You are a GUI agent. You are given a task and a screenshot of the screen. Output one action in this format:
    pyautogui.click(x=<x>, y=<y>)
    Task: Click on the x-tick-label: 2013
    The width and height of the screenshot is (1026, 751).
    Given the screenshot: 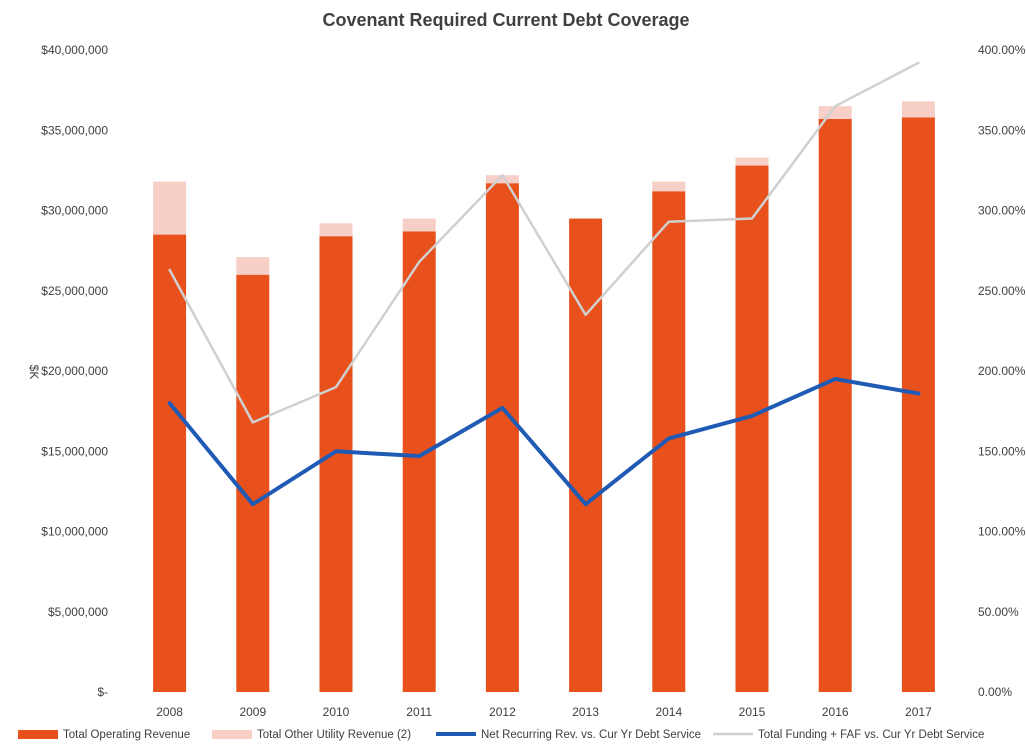 What is the action you would take?
    pyautogui.click(x=585, y=712)
    